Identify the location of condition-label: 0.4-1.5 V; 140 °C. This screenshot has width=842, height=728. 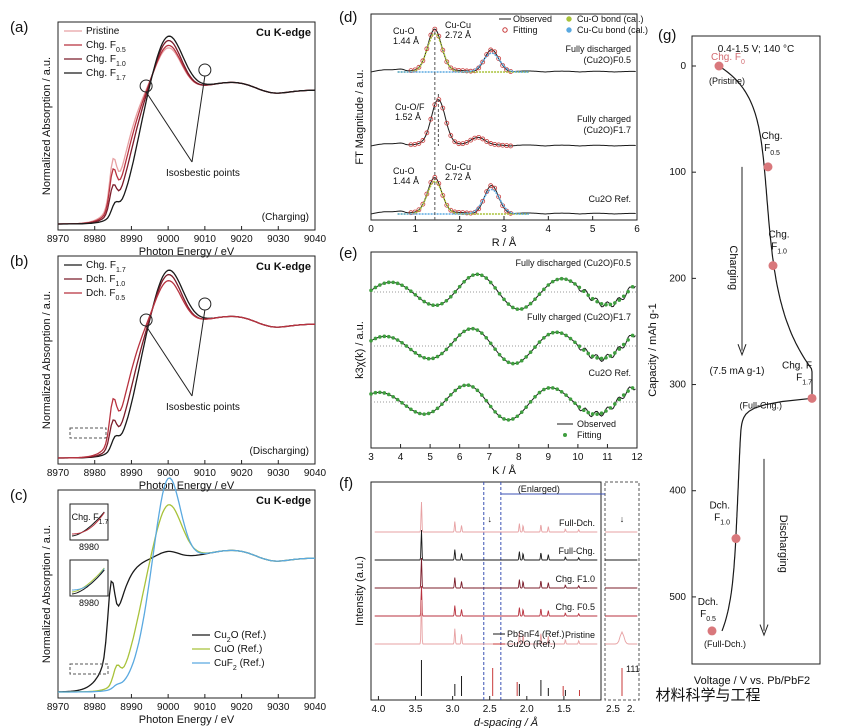
(756, 49).